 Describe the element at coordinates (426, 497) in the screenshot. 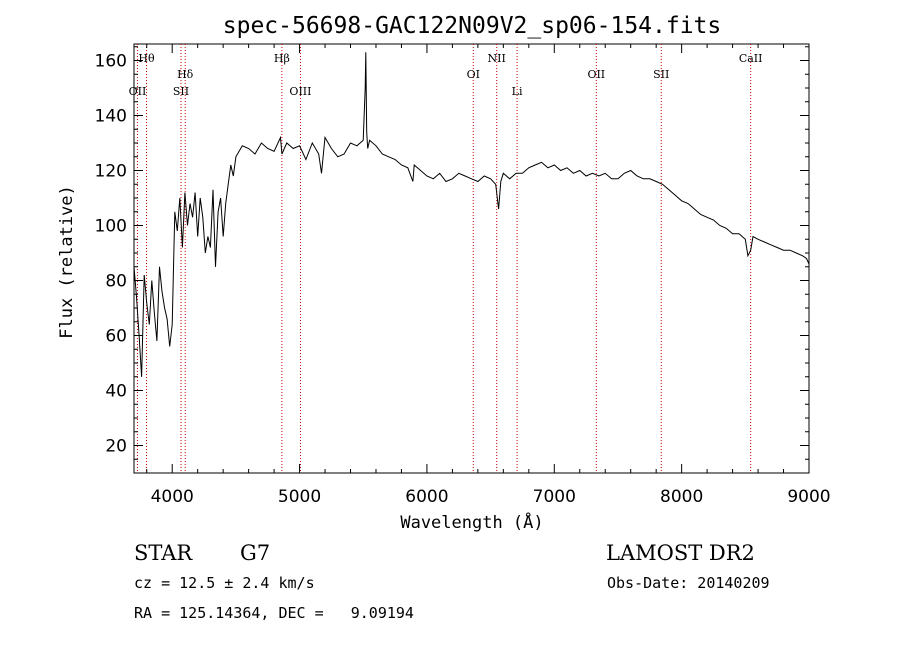

I see `x-tick-label: 6000` at that location.